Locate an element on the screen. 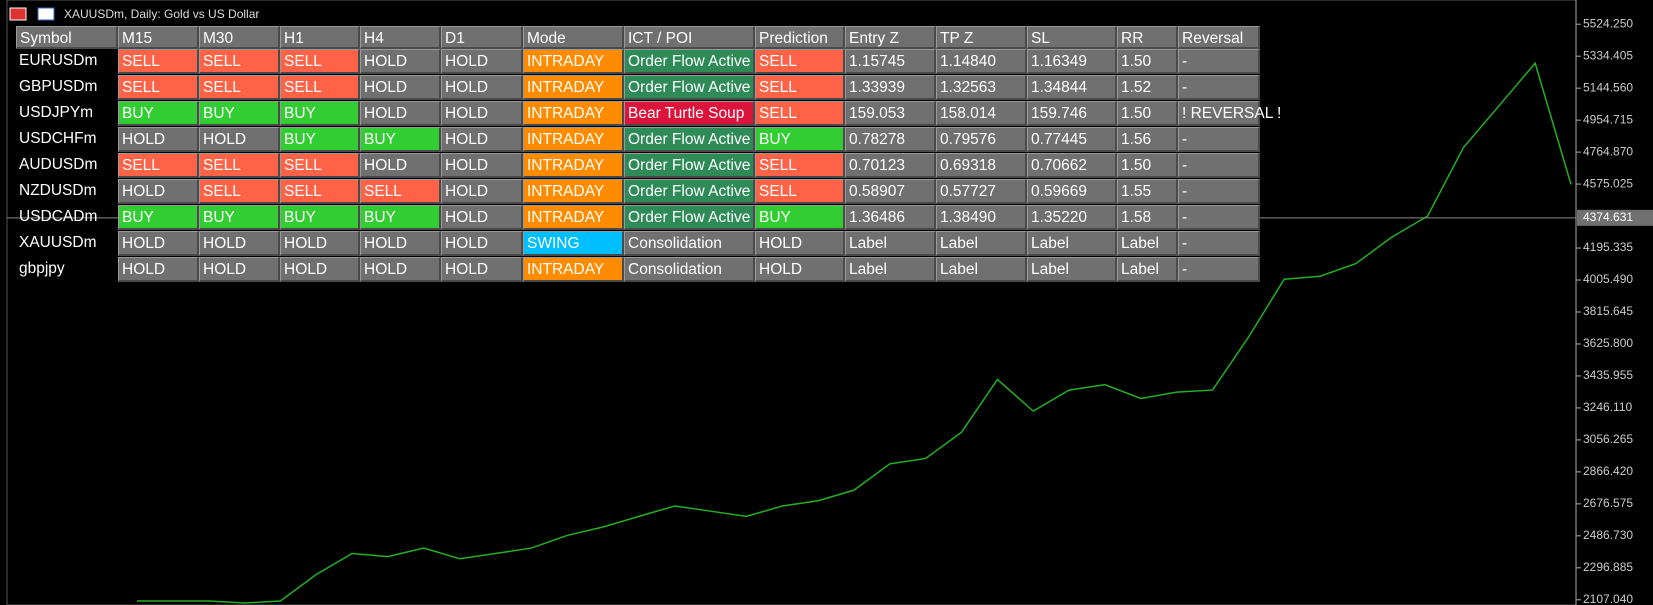  table-cell: 1.52 is located at coordinates (1147, 87).